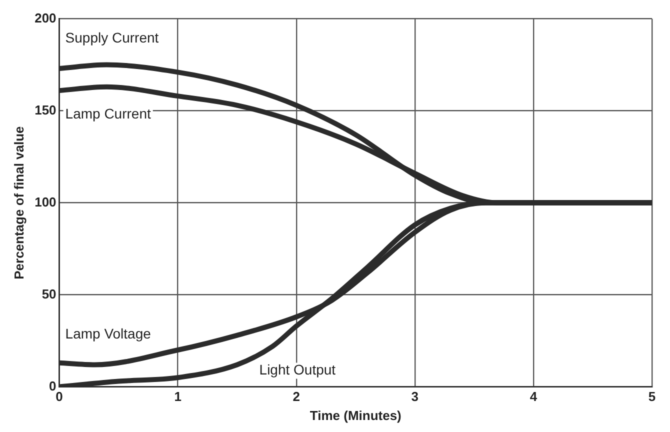 Image resolution: width=670 pixels, height=432 pixels. What do you see at coordinates (296, 396) in the screenshot?
I see `x-tick-label: 2` at bounding box center [296, 396].